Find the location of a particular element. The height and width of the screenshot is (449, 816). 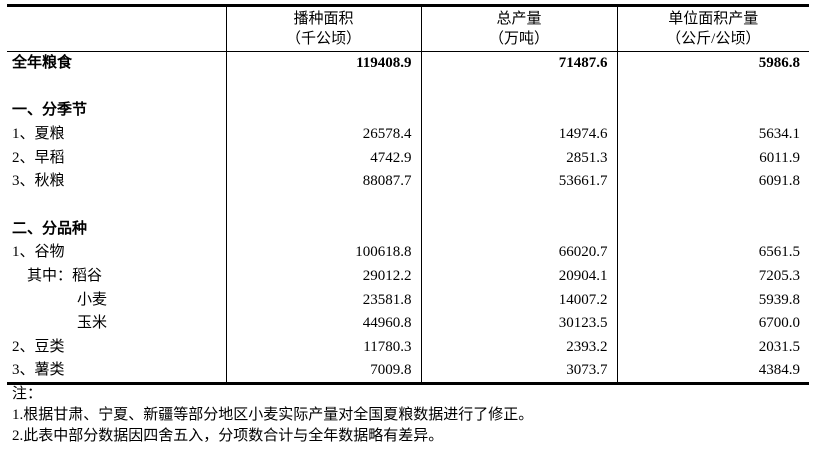

sown-area-value: 119408.9 is located at coordinates (323, 63).